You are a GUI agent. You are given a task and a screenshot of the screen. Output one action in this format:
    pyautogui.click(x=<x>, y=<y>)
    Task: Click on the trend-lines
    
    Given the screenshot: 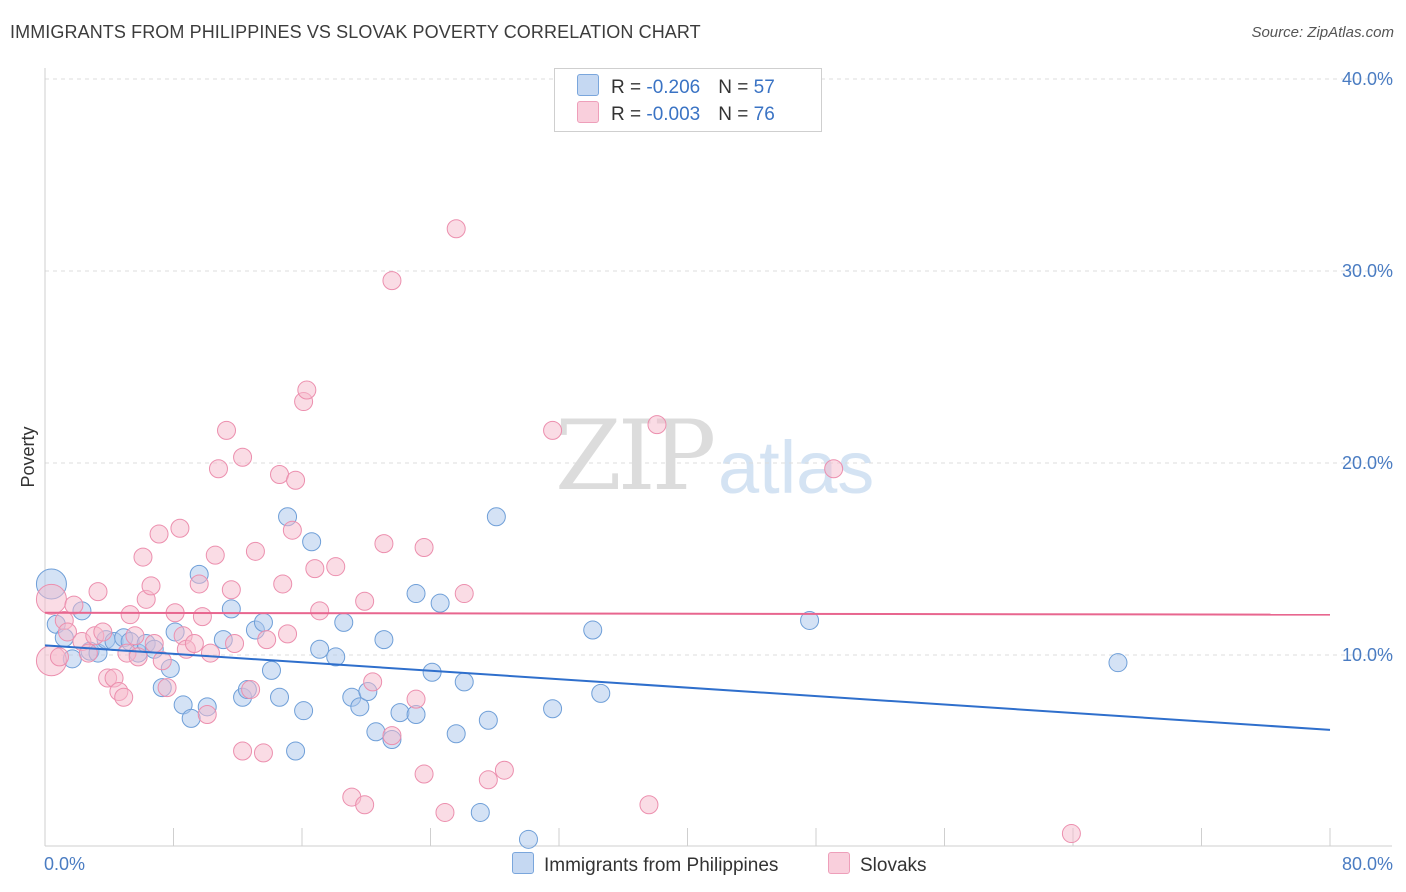 What is the action you would take?
    pyautogui.click(x=687, y=671)
    